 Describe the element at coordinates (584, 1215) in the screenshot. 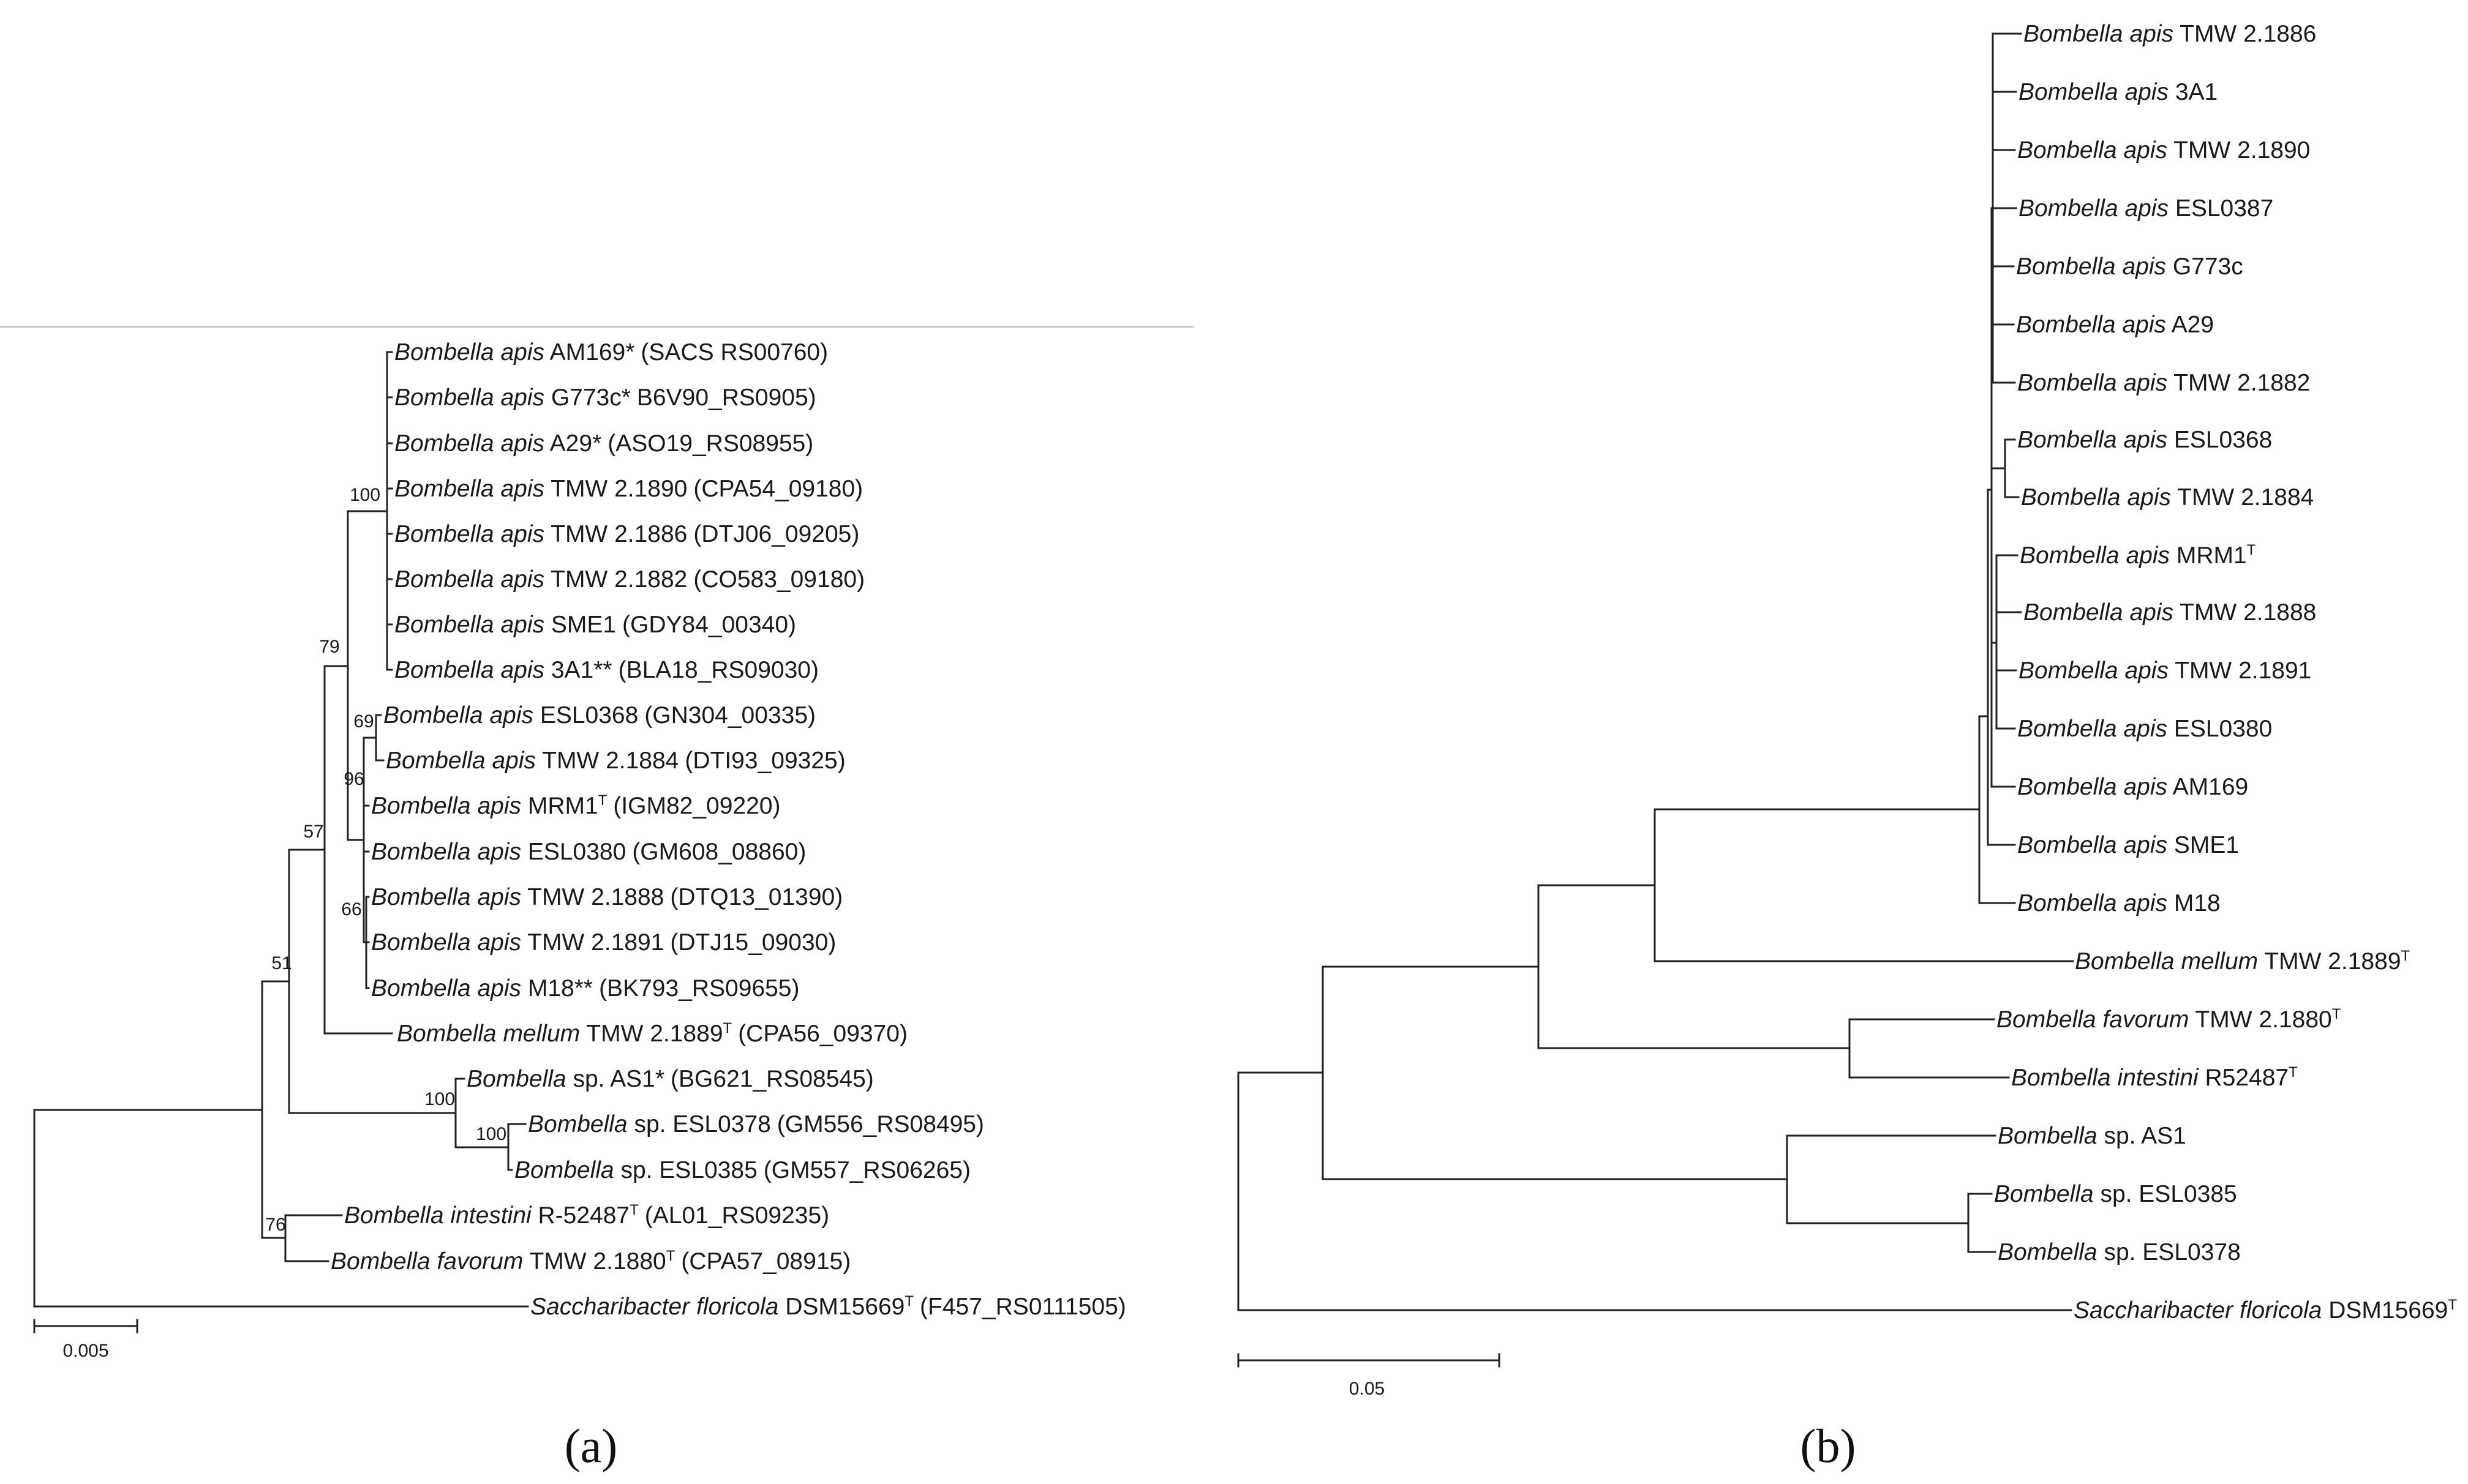

I see `taxon-strain: R-52487` at that location.